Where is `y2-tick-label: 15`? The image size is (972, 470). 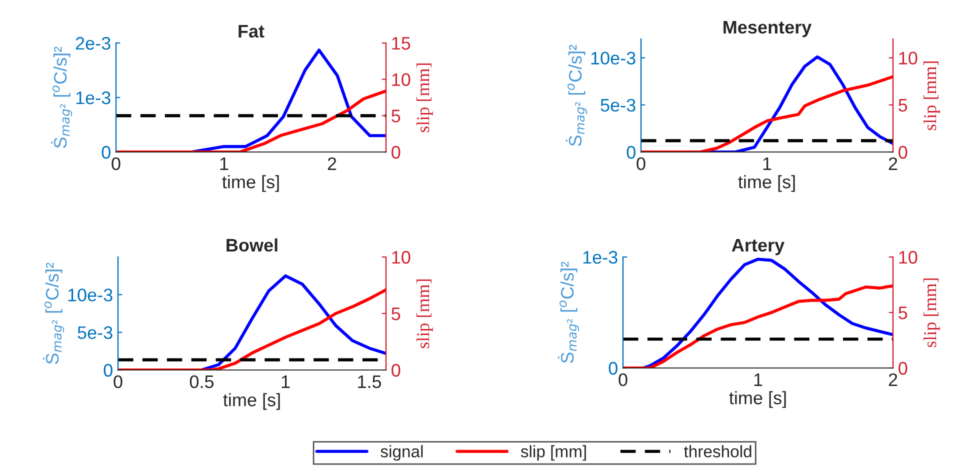 y2-tick-label: 15 is located at coordinates (401, 43).